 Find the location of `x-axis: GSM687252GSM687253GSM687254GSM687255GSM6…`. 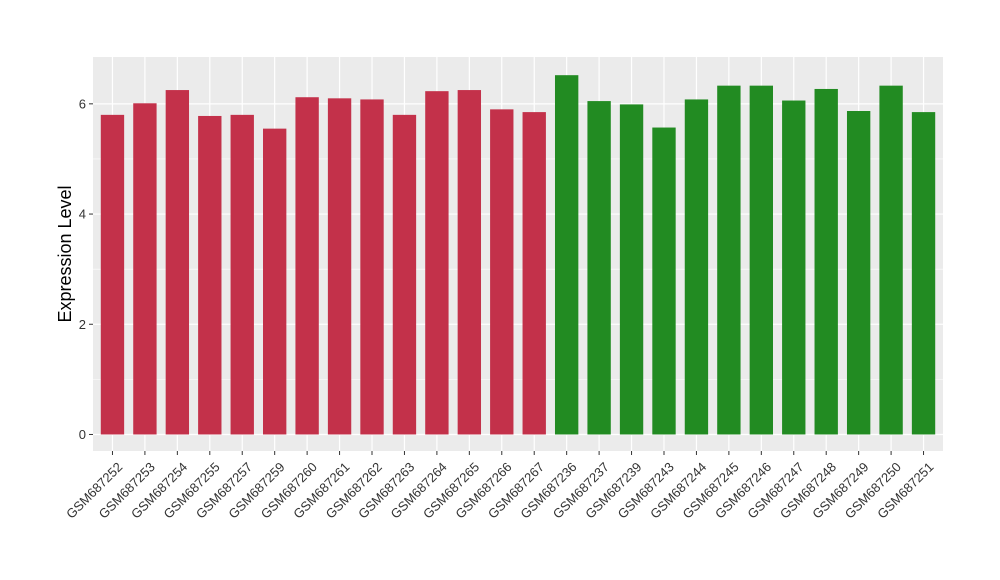

x-axis: GSM687252GSM687253GSM687254GSM687255GSM6… is located at coordinates (499, 486).